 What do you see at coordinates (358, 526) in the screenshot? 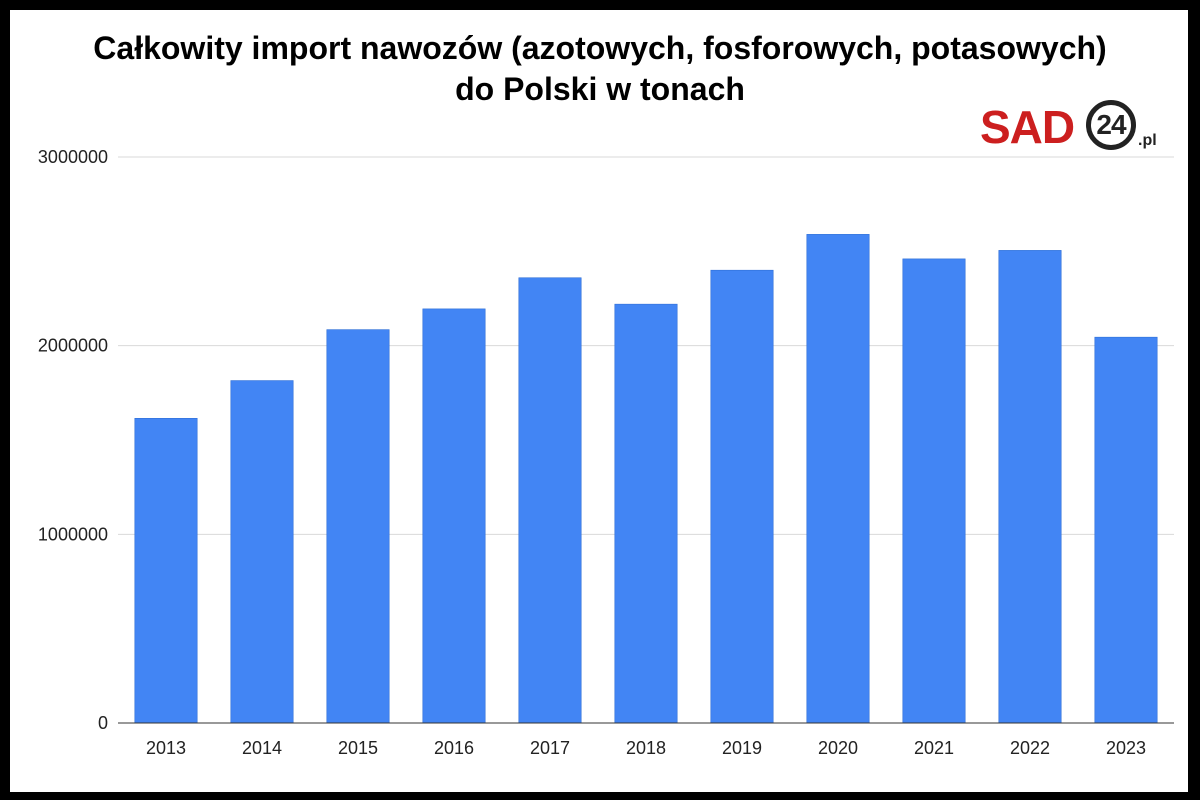
I see `bar-2015` at bounding box center [358, 526].